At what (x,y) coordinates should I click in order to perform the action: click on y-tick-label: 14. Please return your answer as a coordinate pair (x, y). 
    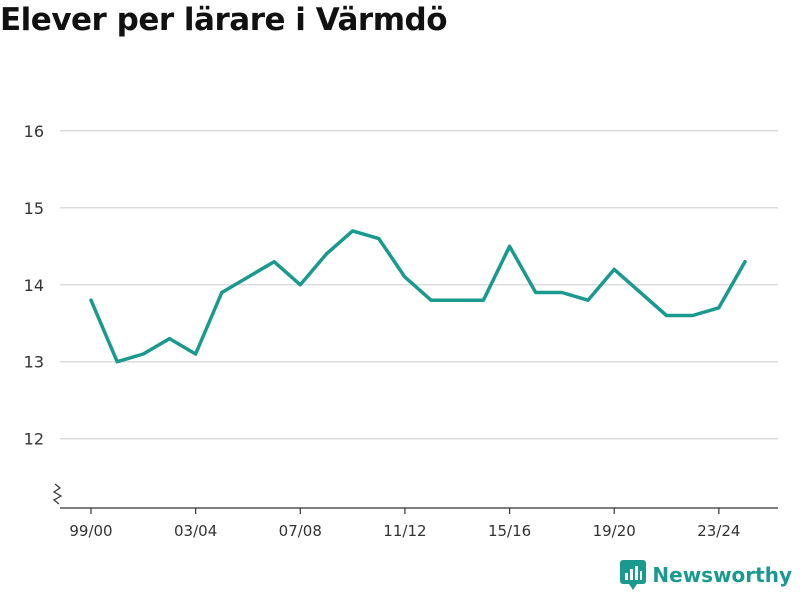
    Looking at the image, I should click on (34, 285).